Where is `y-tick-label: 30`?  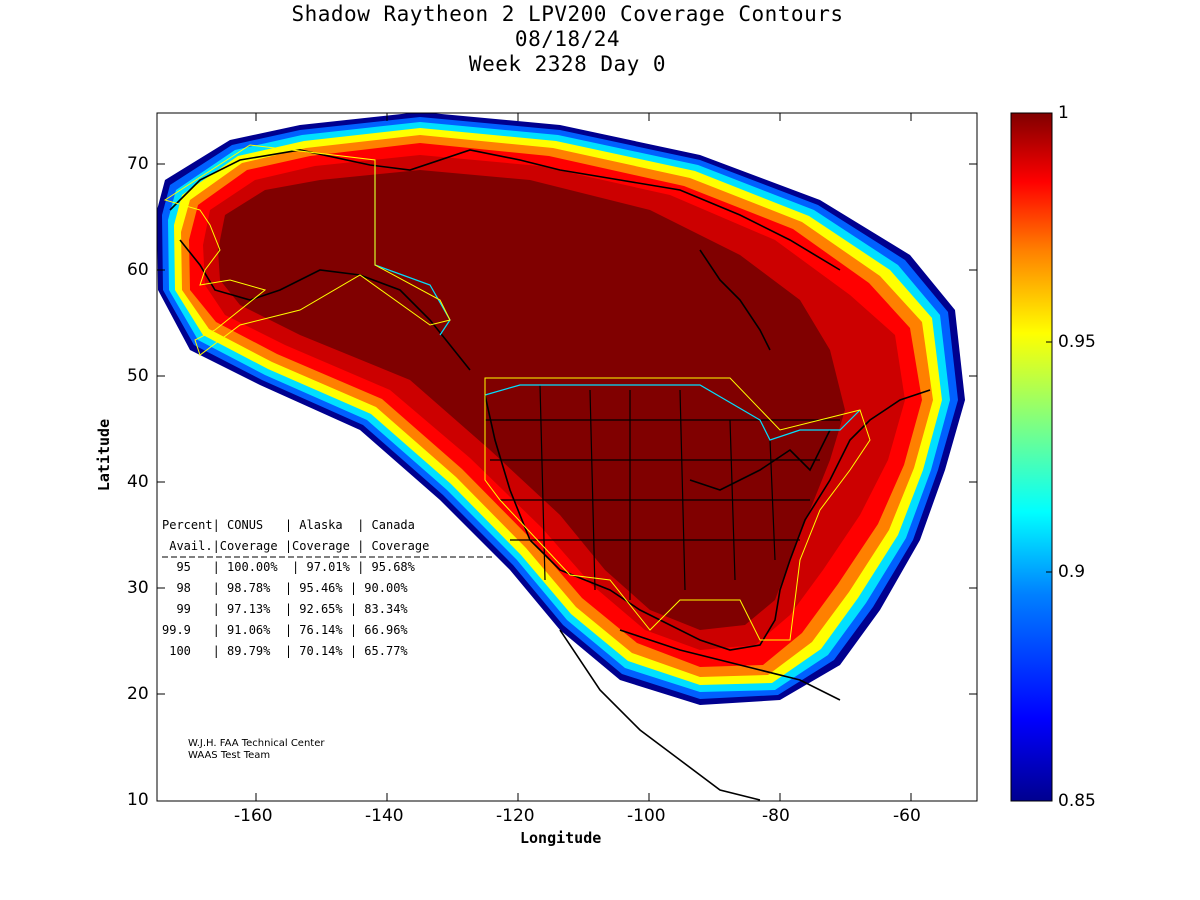 y-tick-label: 30 is located at coordinates (138, 588).